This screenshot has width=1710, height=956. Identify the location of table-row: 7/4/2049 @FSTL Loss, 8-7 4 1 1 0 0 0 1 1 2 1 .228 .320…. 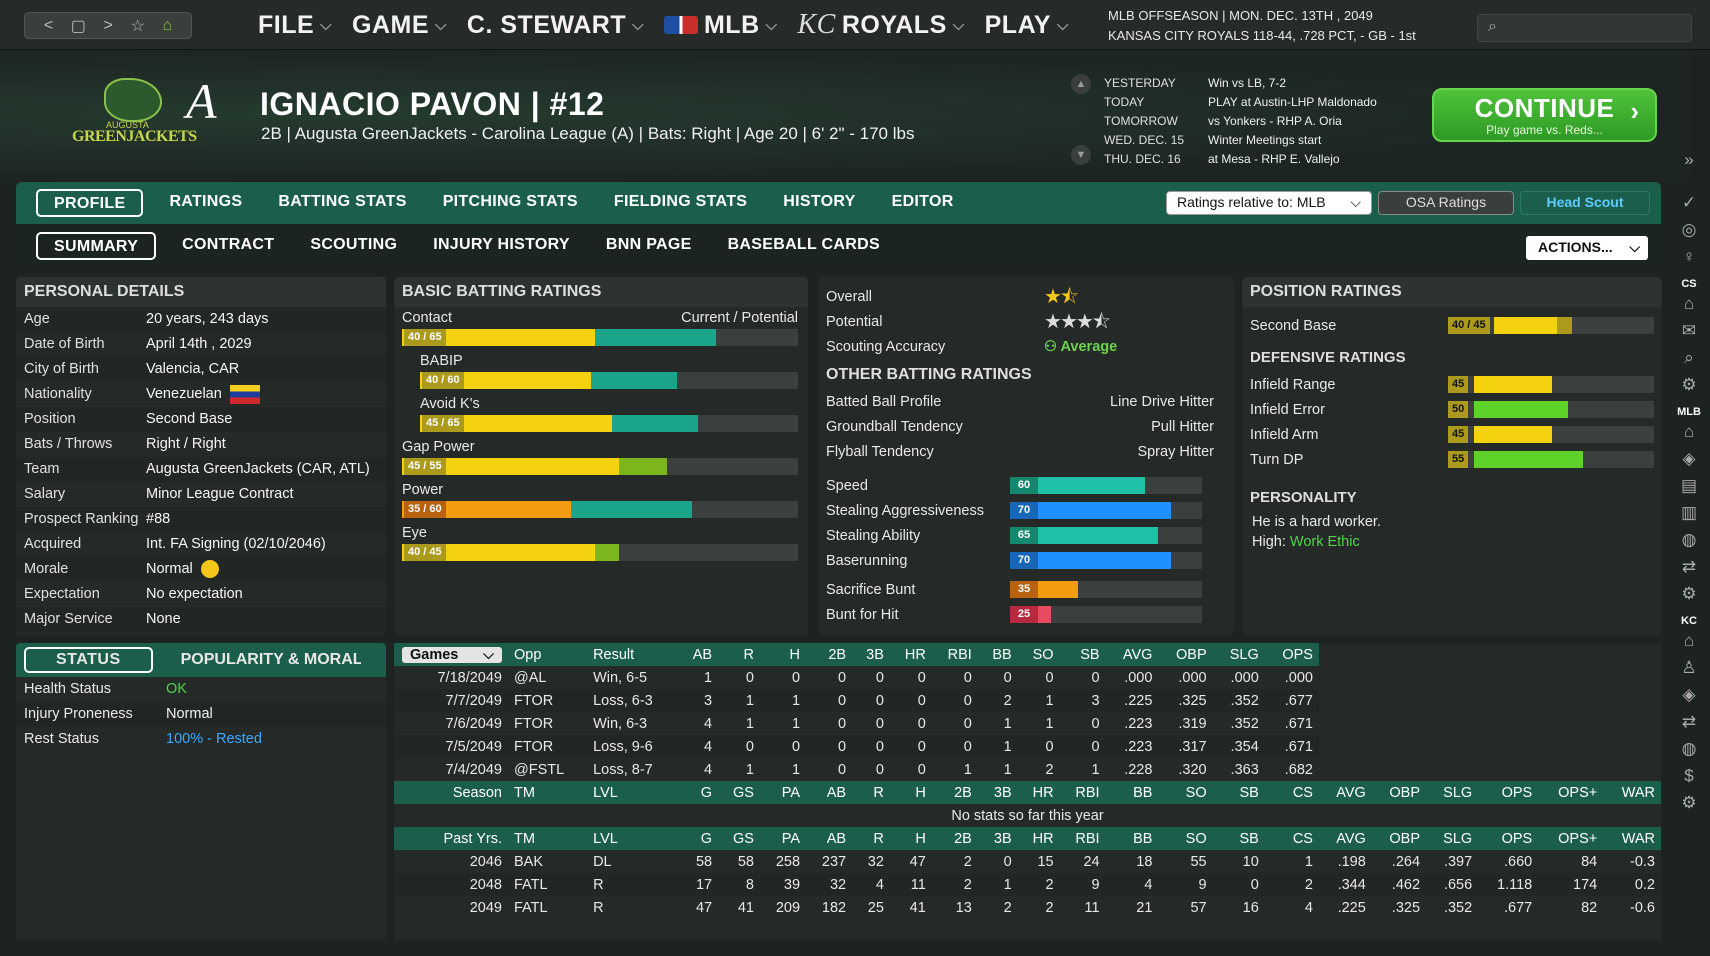
(1027, 769).